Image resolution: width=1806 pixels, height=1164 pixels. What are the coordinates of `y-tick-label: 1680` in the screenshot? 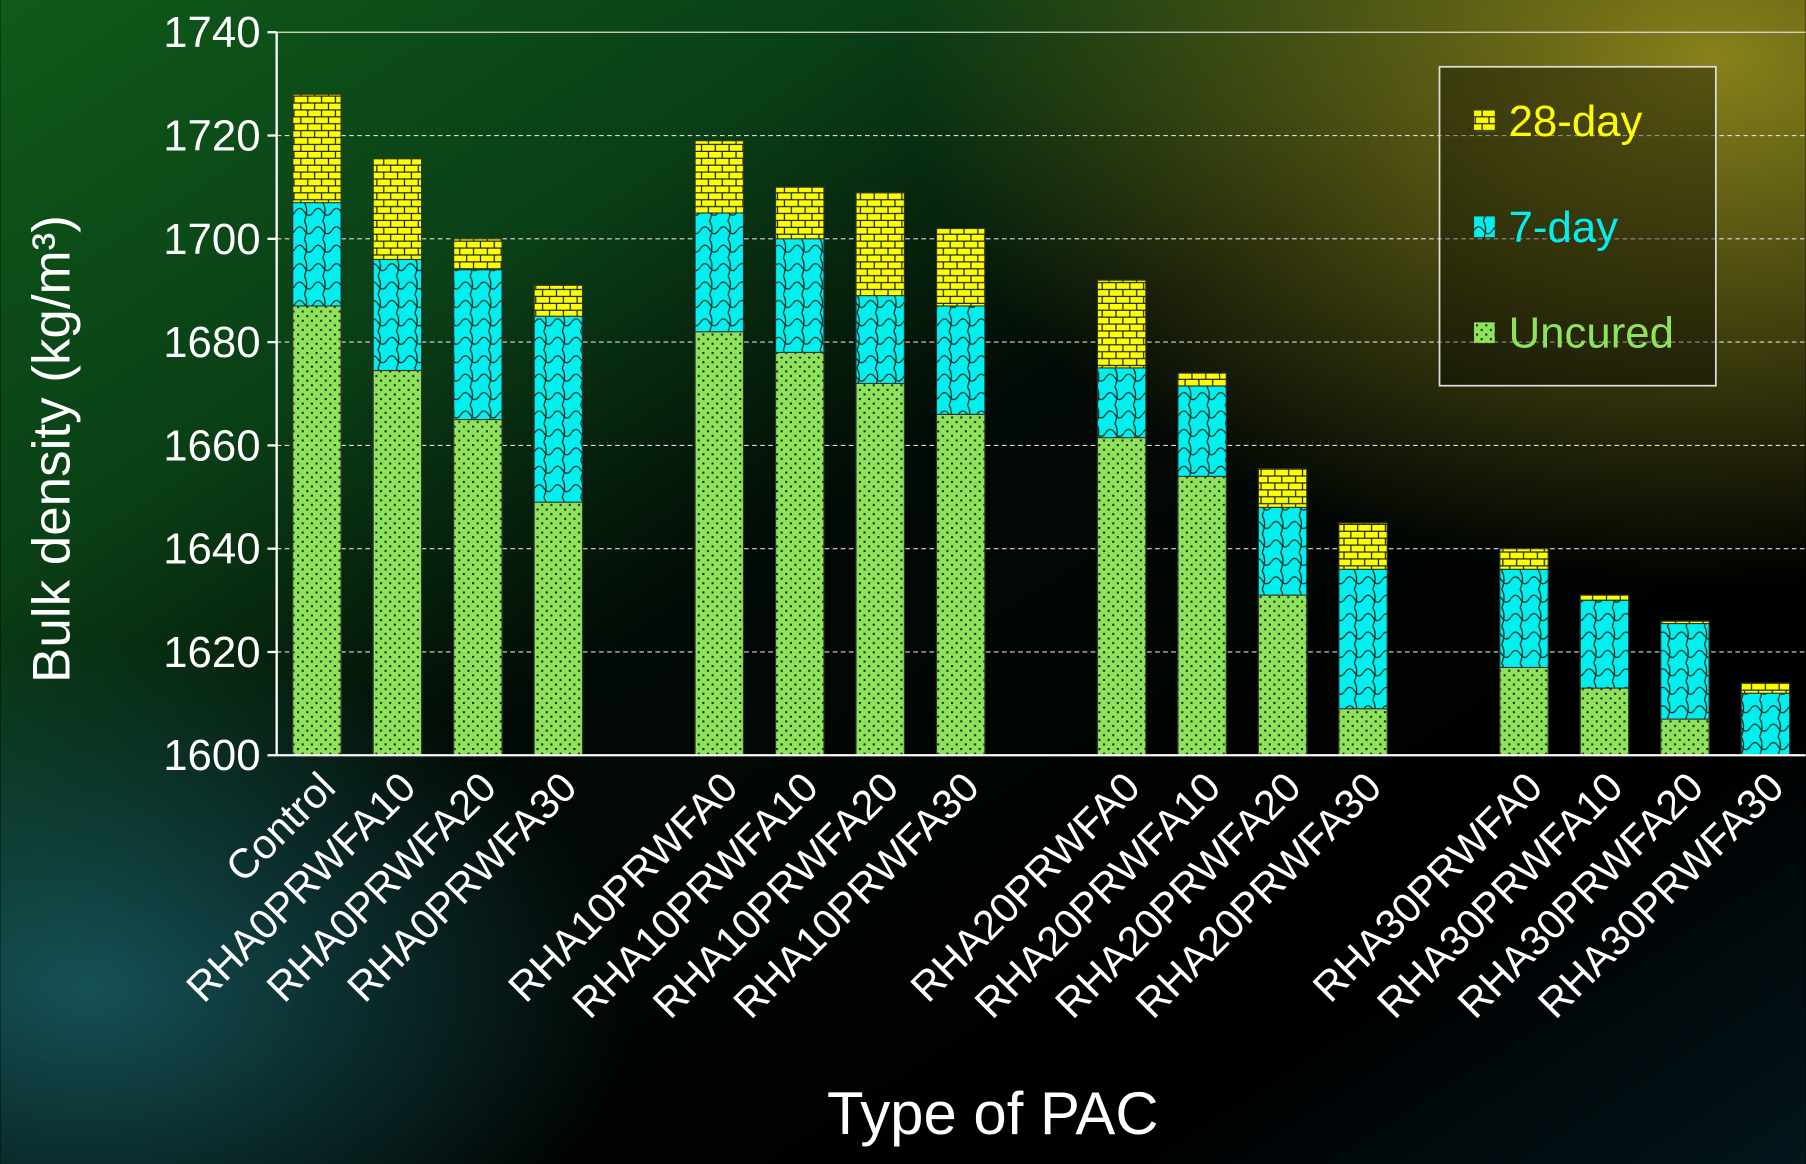 It's located at (211, 342).